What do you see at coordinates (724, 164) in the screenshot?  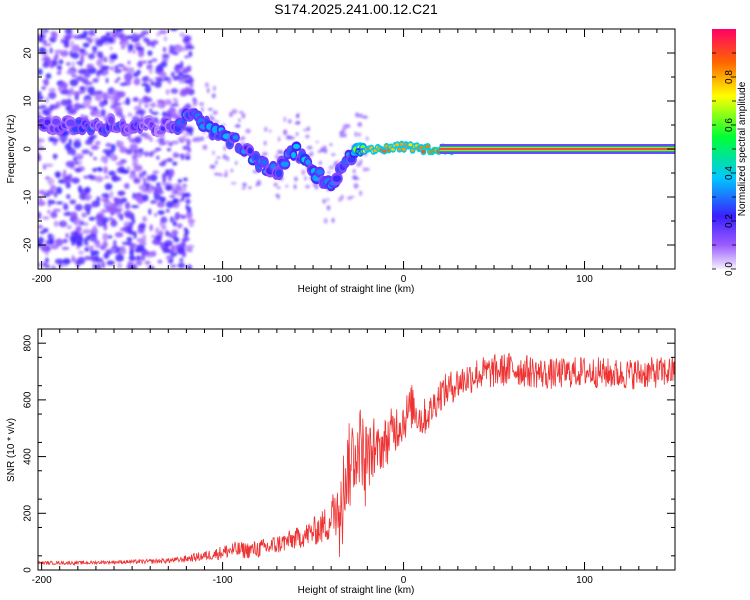 I see `colorbar-ticks: 0.0 0.2 0.4 0.6 0.8` at bounding box center [724, 164].